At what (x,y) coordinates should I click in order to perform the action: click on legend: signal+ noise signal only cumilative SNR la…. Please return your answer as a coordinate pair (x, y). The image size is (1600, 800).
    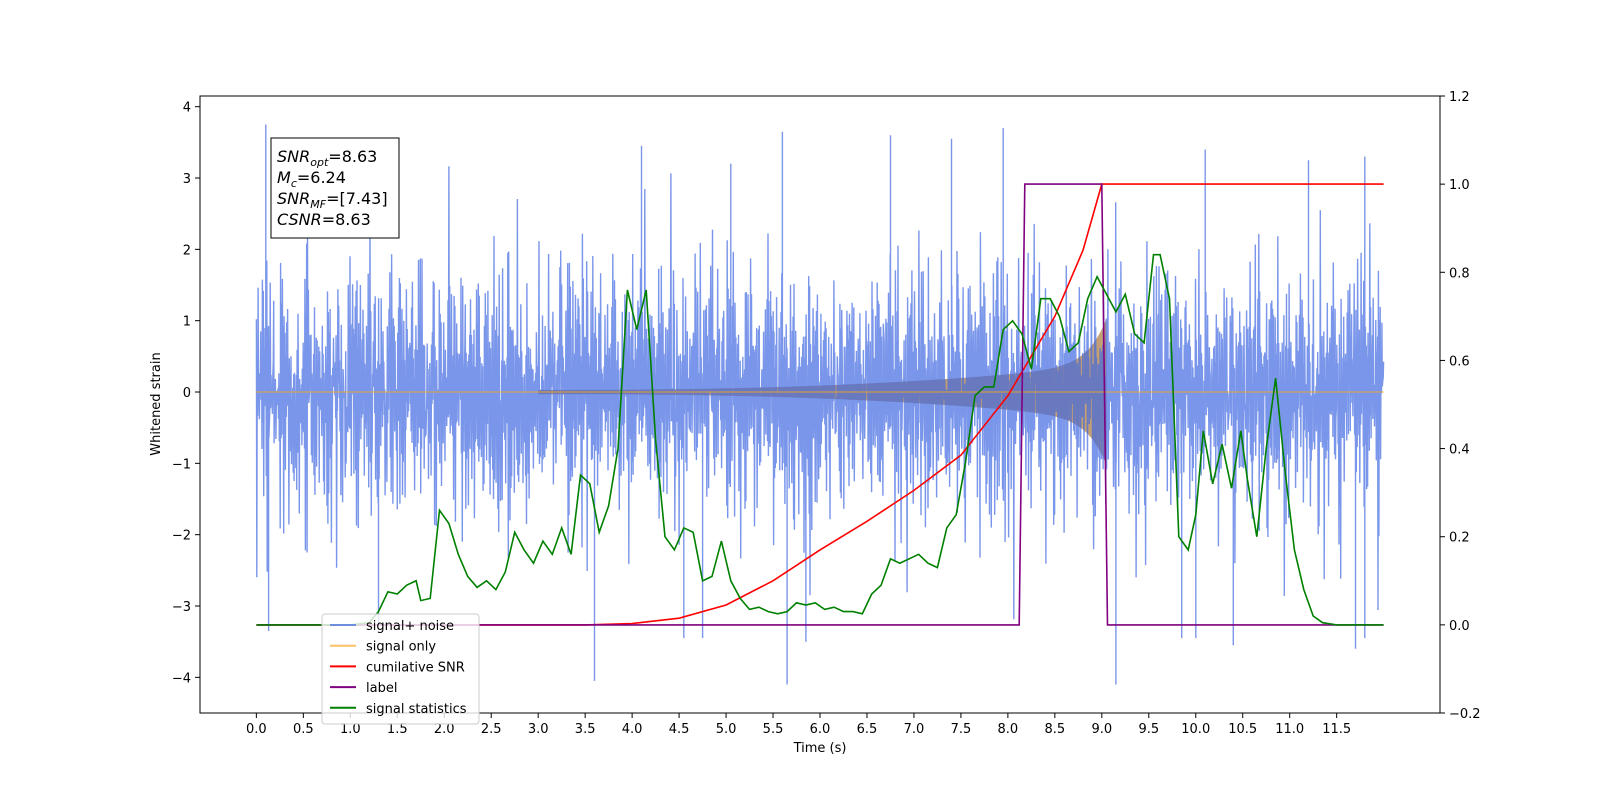
    Looking at the image, I should click on (400, 669).